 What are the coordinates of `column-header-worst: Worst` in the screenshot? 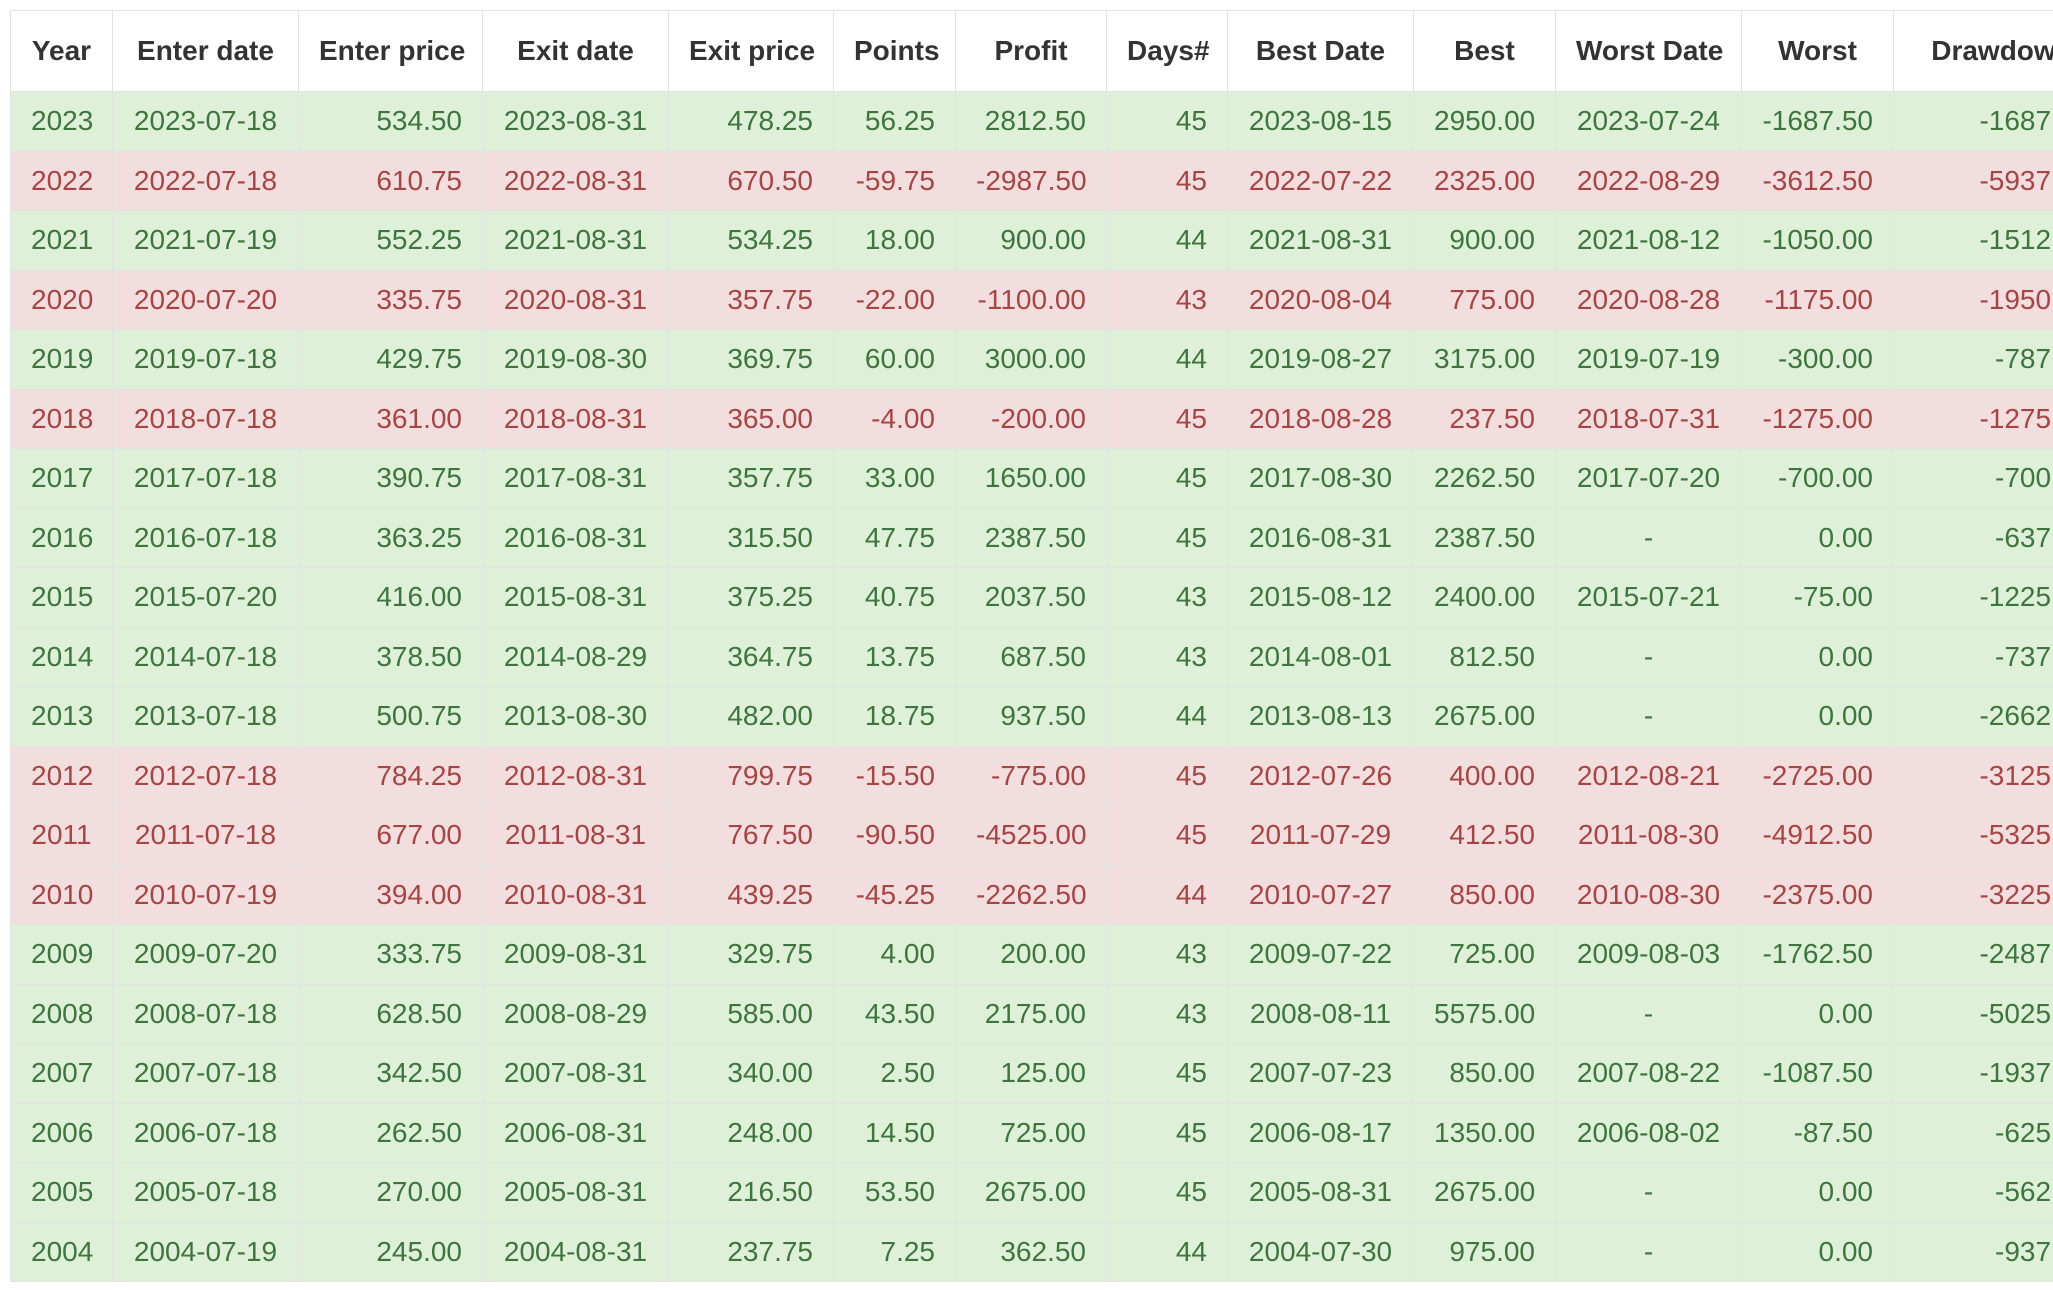 It's located at (1817, 51).